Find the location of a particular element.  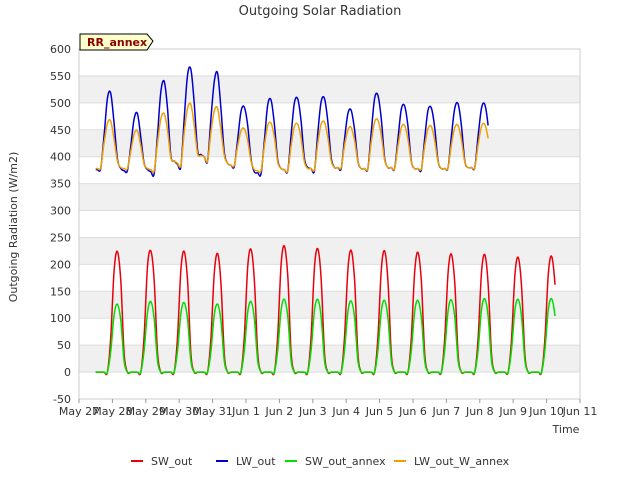

x-tick-label: May 31 is located at coordinates (212, 411).